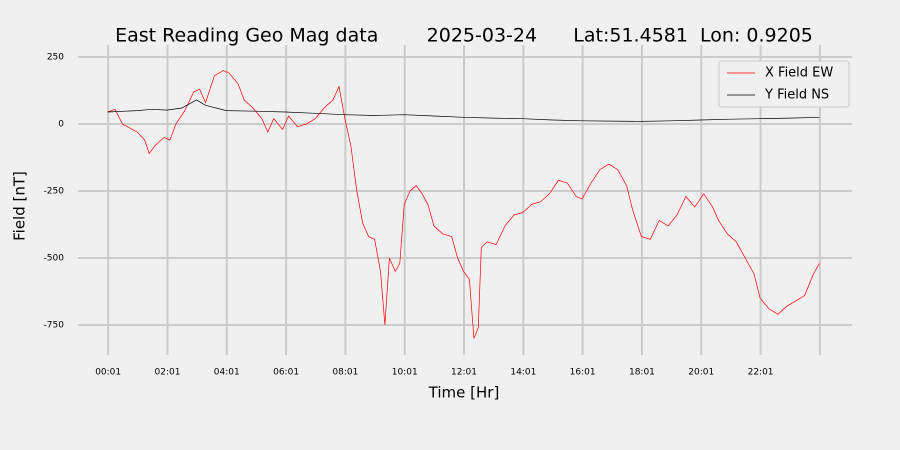 The width and height of the screenshot is (900, 450). Describe the element at coordinates (523, 373) in the screenshot. I see `x-tick-label: 14:01` at that location.